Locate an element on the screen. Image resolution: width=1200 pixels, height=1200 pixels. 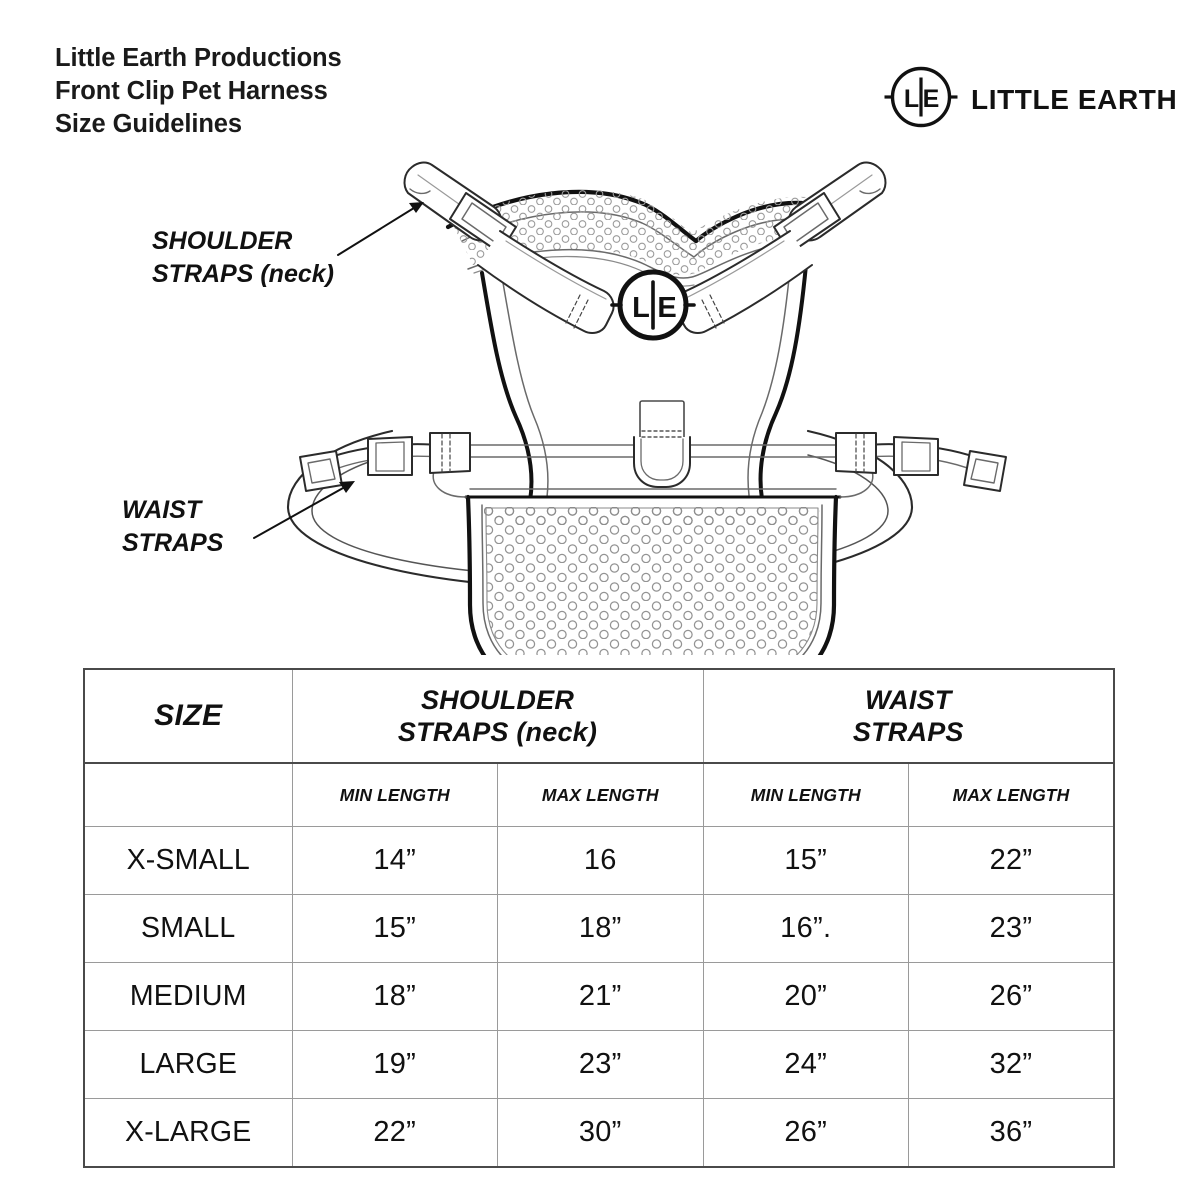
cell-waist-max: 22” is located at coordinates (1011, 860).